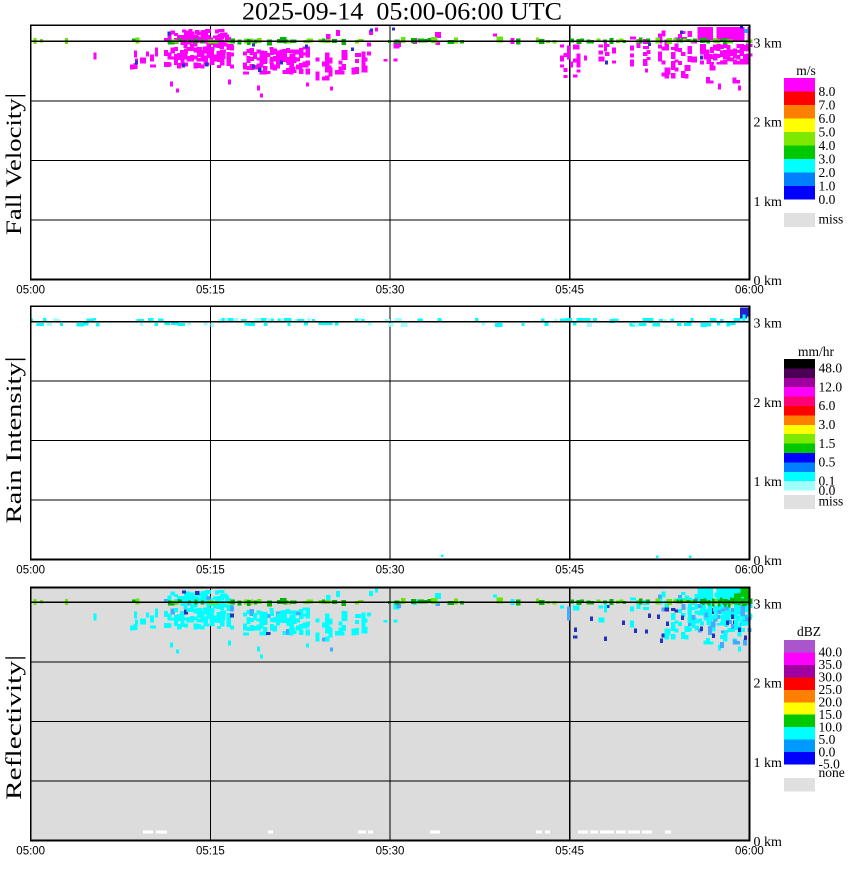  What do you see at coordinates (827, 145) in the screenshot?
I see `svg-text: 4.0` at bounding box center [827, 145].